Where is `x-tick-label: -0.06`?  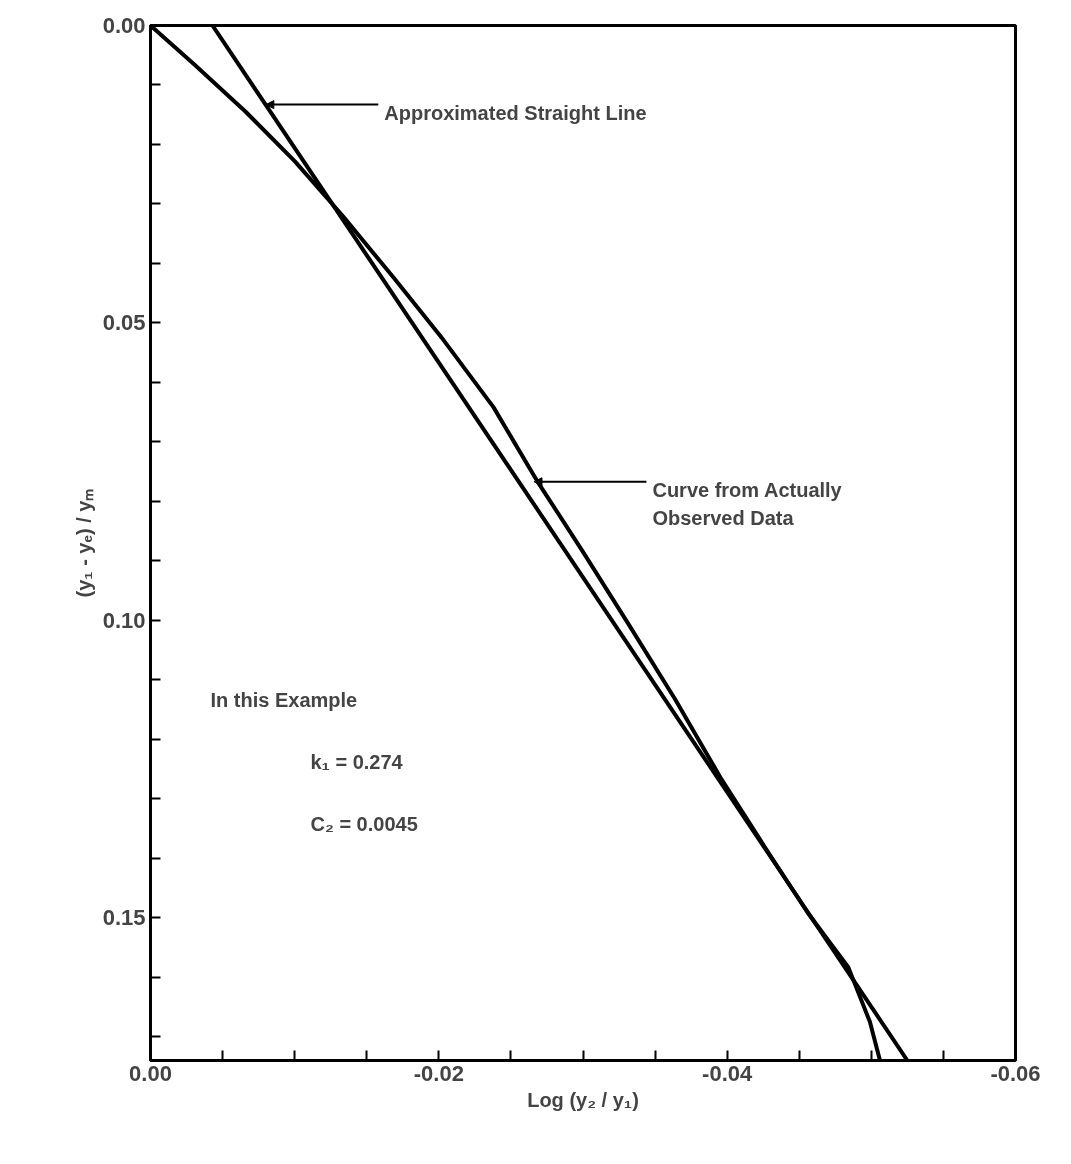 x-tick-label: -0.06 is located at coordinates (1015, 1073).